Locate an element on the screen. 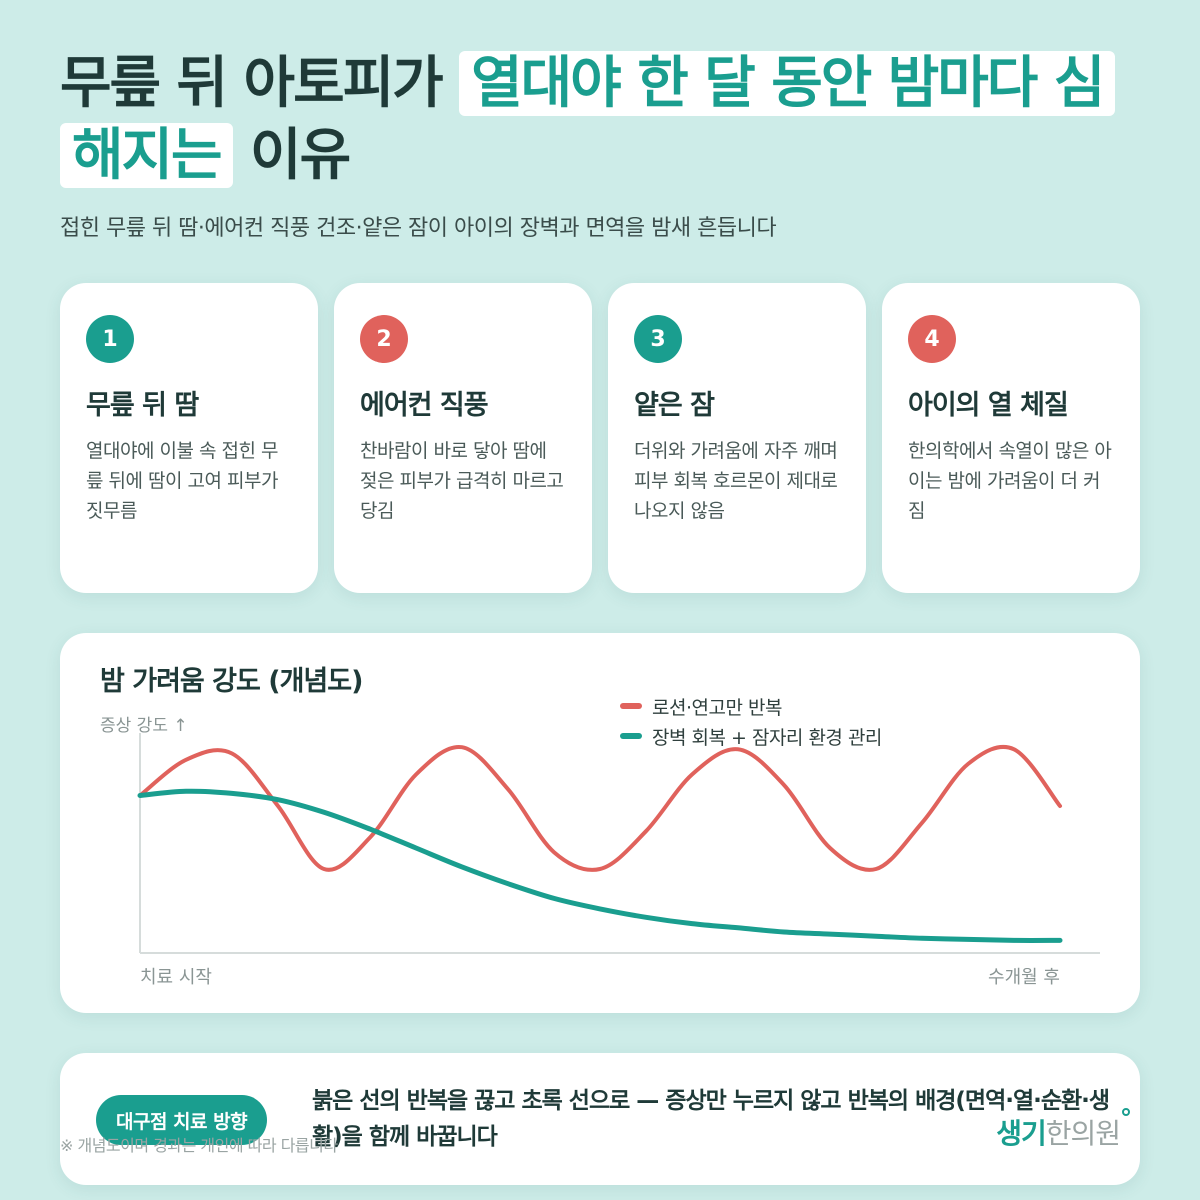 This screenshot has height=1200, width=1200. card-description: 한의학에서 속열이 많은 아이는 밤에 가려움이 더 커짐 is located at coordinates (1010, 481).